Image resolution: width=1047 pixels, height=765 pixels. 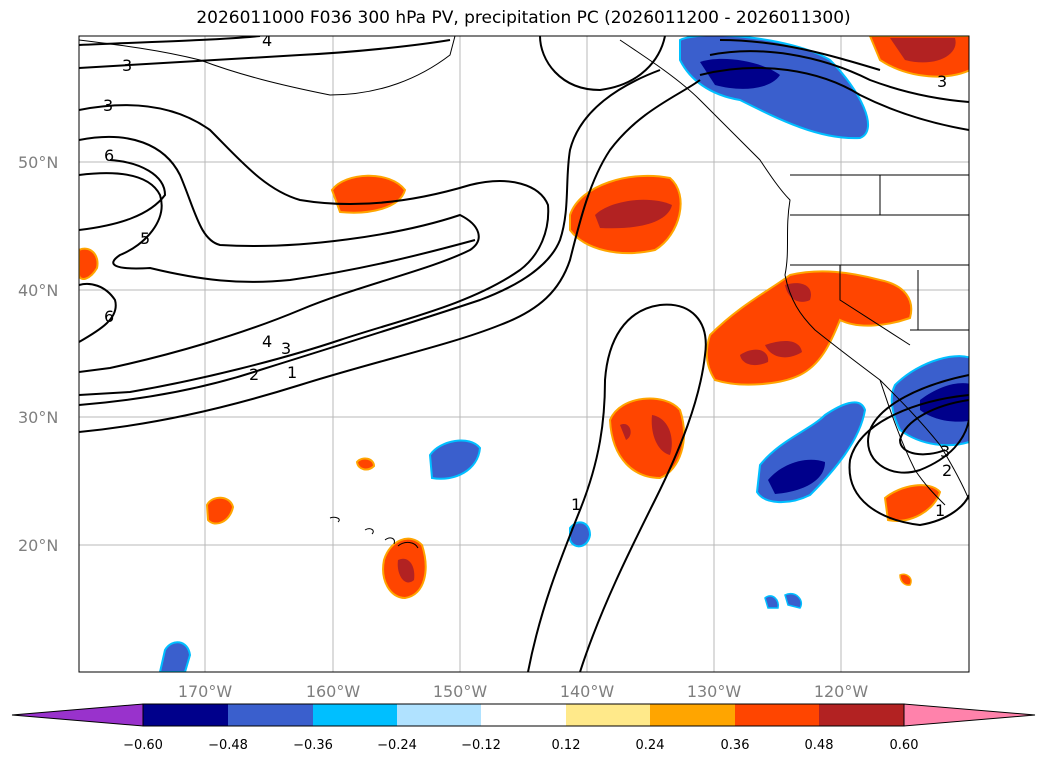 I want to click on lon-label-150w: 150°W, so click(x=460, y=691).